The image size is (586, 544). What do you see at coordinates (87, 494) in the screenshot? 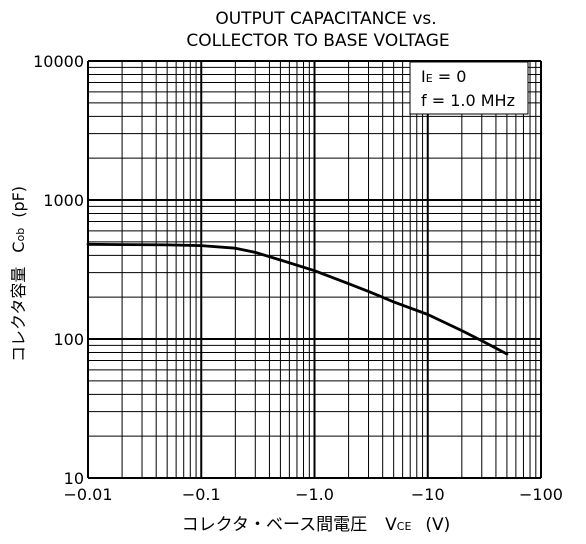
I see `x-tick-label: −0.01` at bounding box center [87, 494].